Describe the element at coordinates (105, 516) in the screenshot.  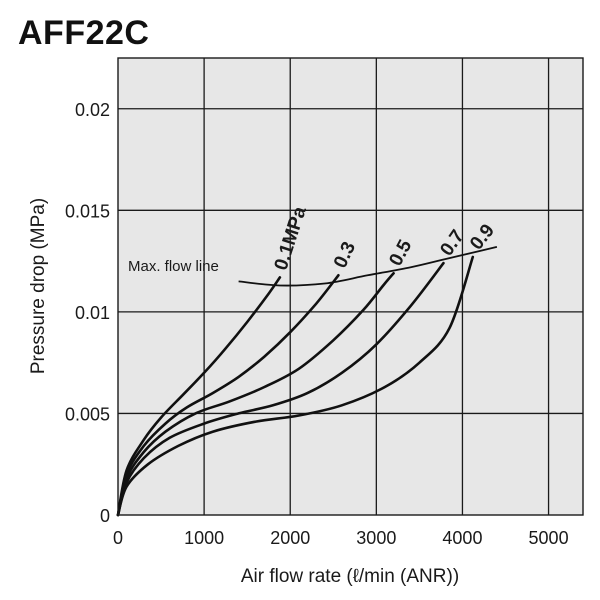
I see `y-tick-label: 0` at that location.